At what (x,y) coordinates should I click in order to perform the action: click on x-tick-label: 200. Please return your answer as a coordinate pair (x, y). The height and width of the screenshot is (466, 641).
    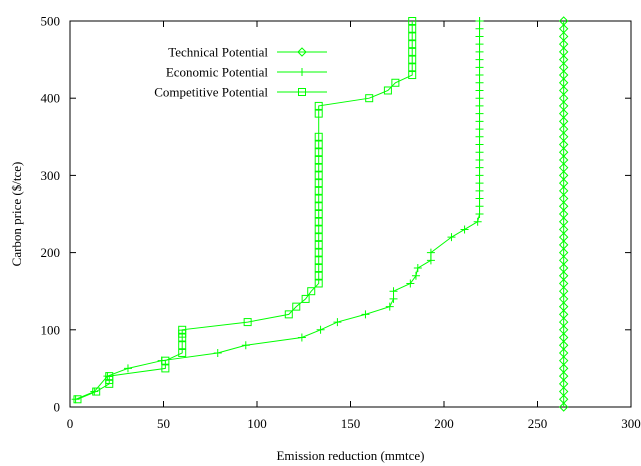
    Looking at the image, I should click on (444, 423).